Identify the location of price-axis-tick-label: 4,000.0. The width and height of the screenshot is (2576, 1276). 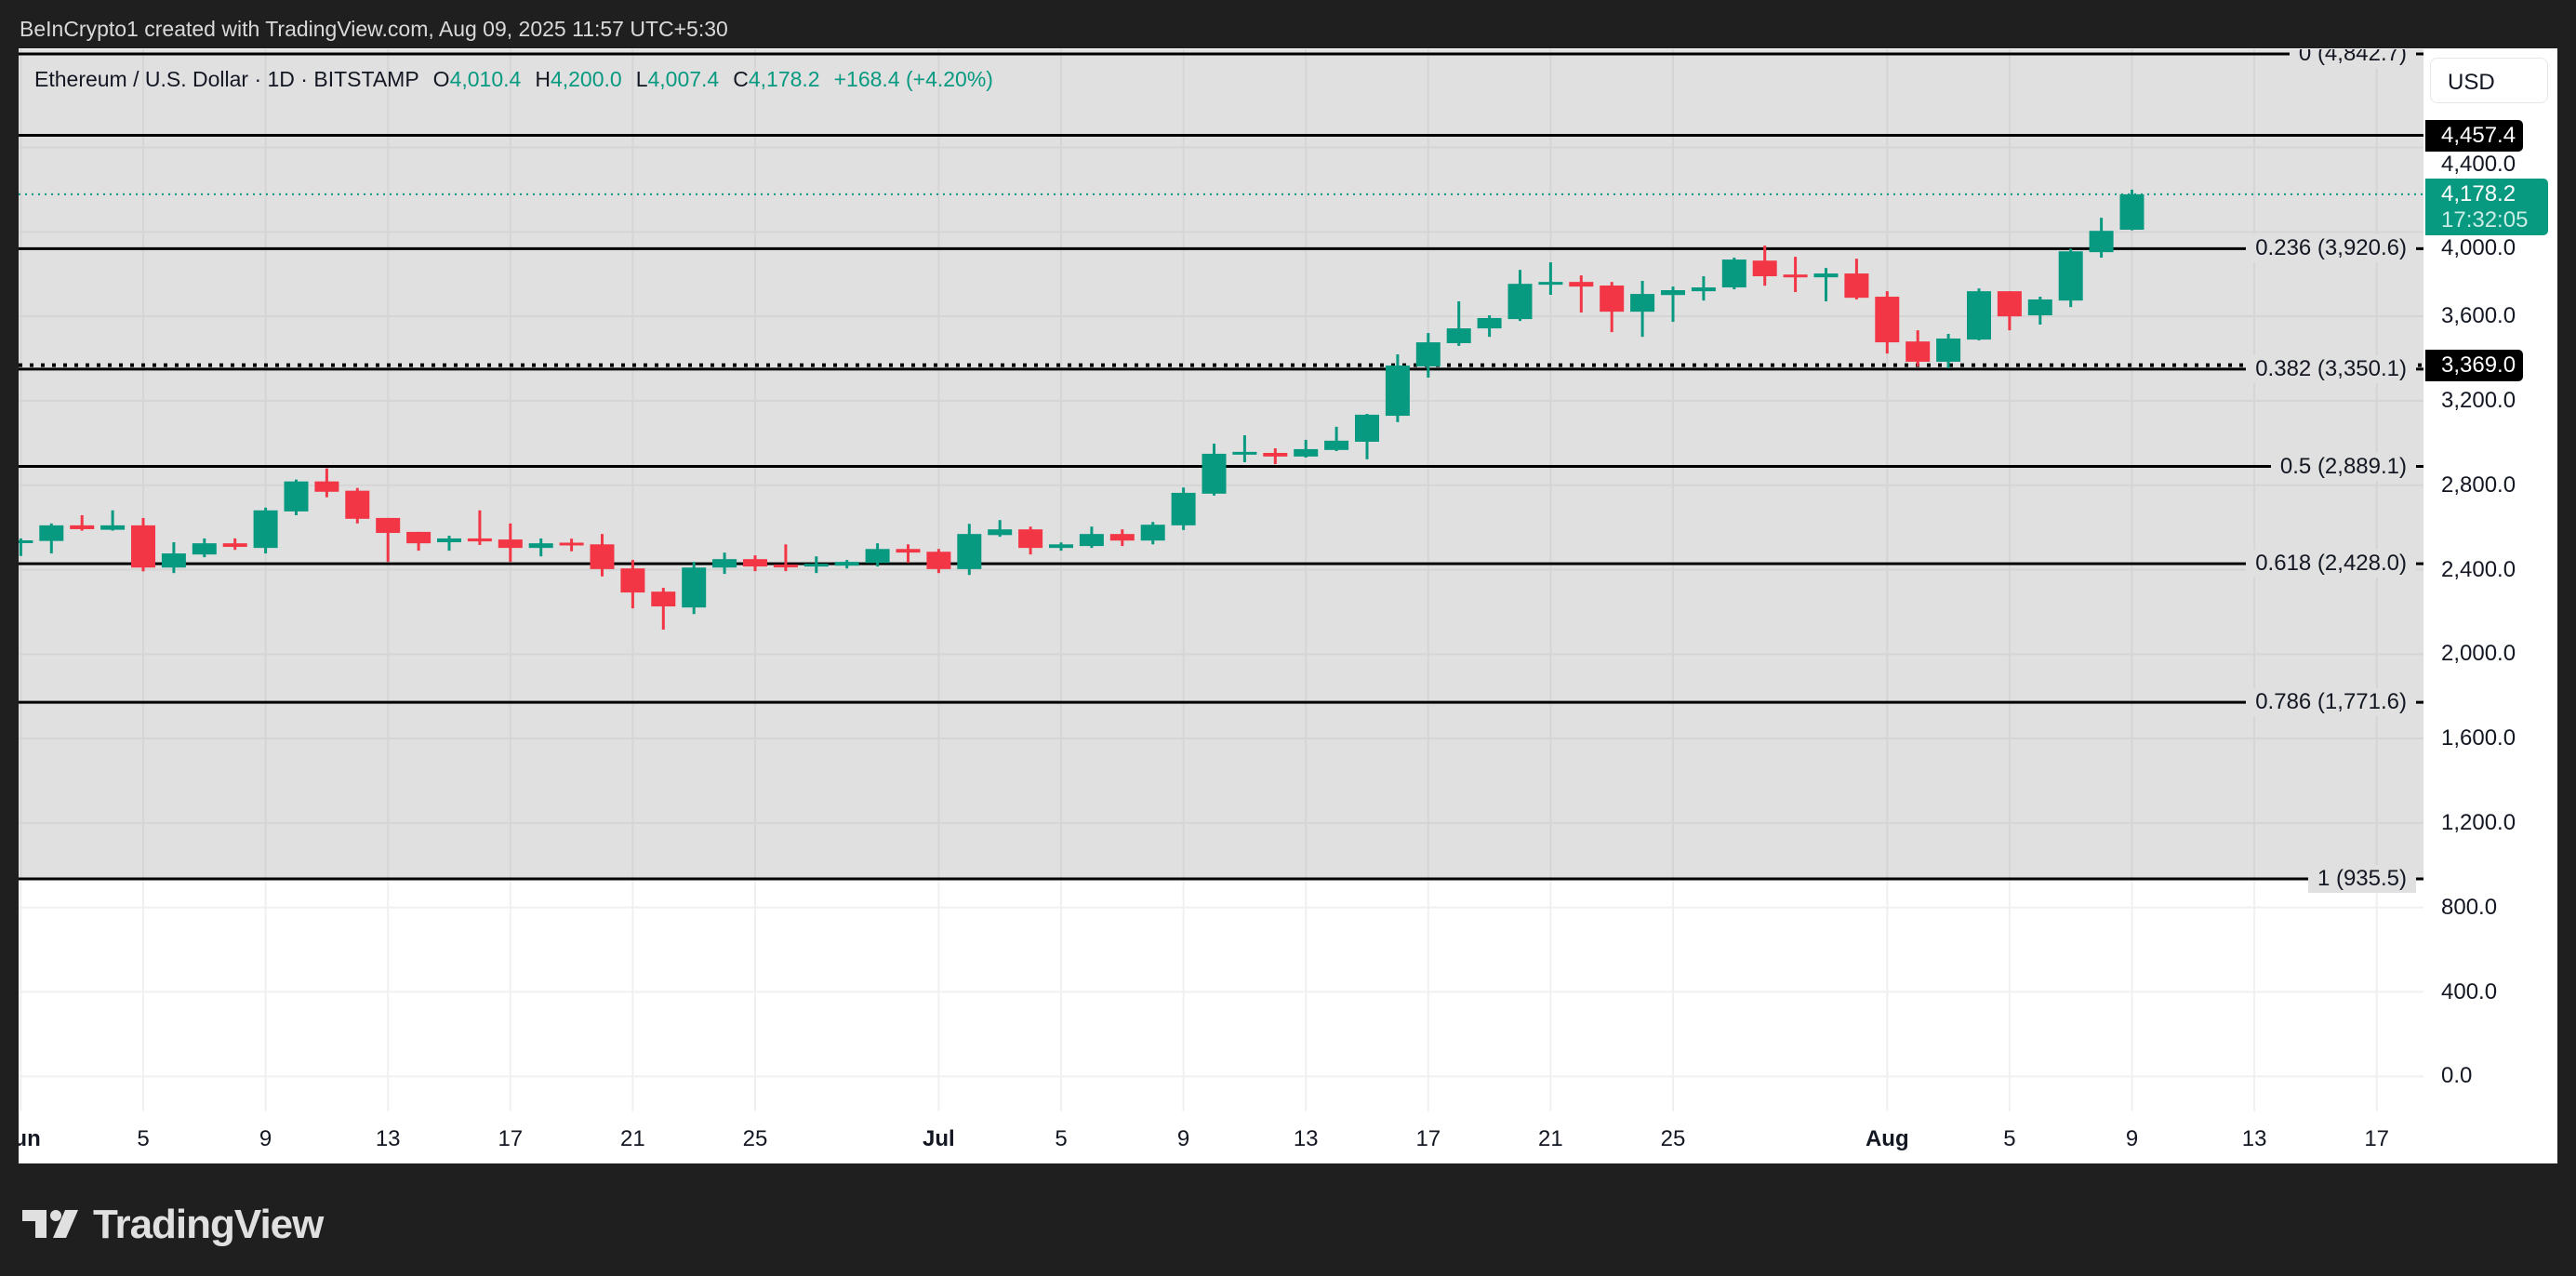
(2478, 247).